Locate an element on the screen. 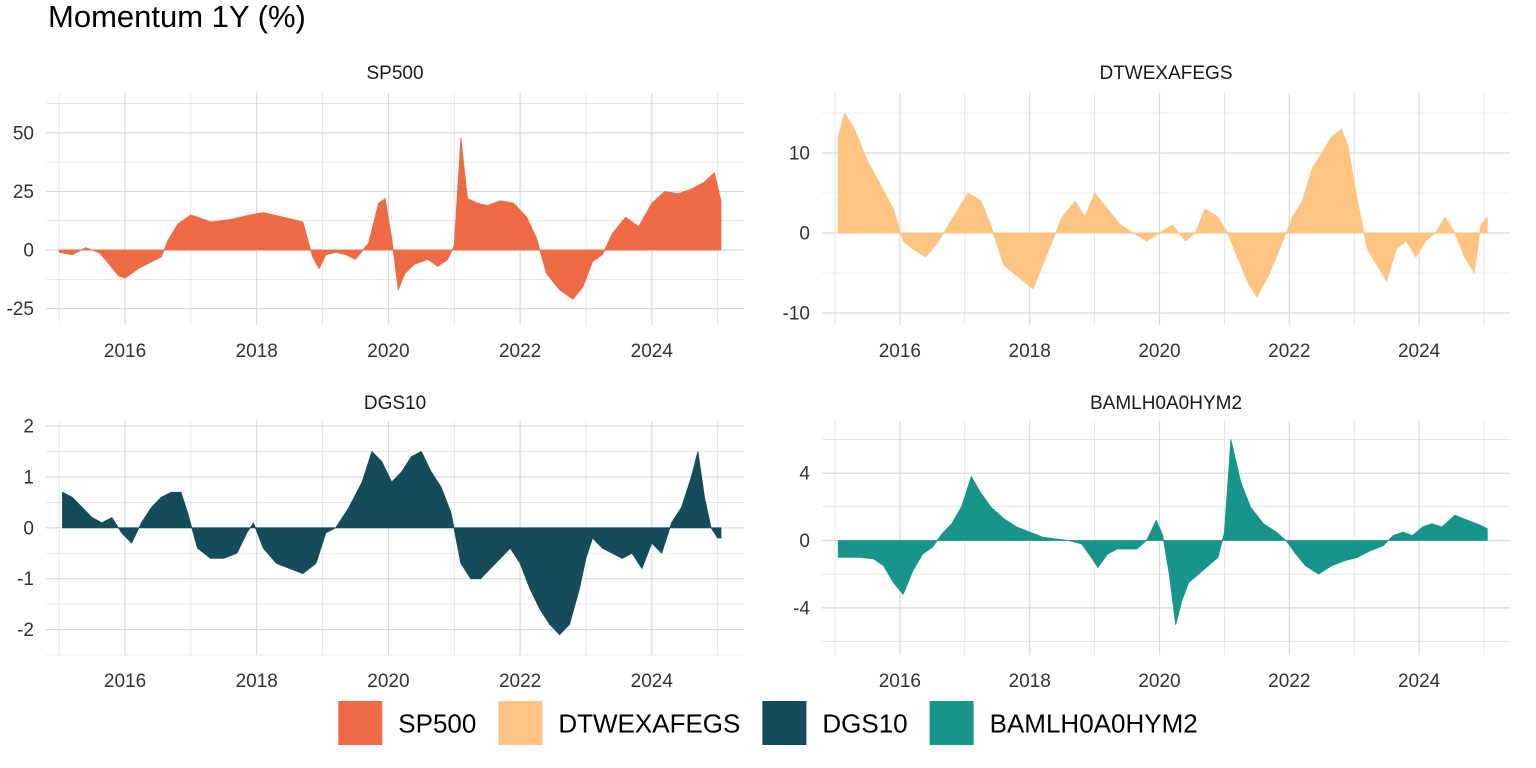  series-area-dtwexafegs is located at coordinates (1162, 205).